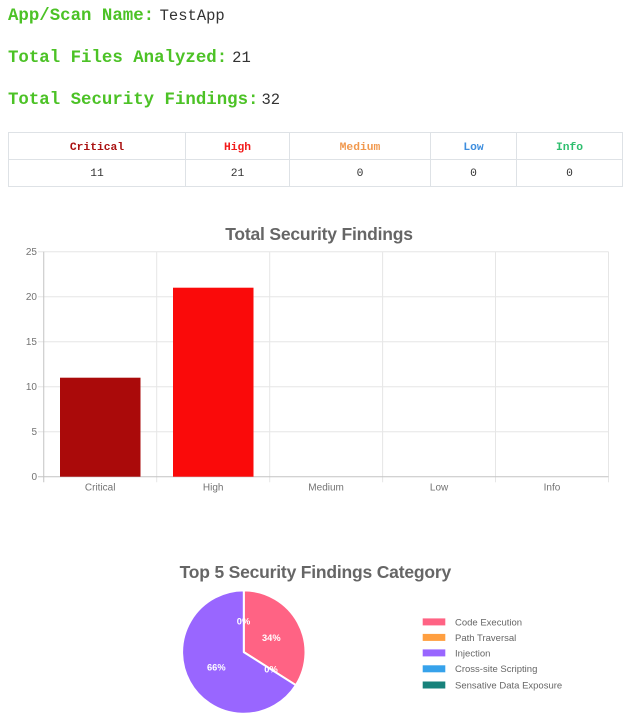 The image size is (634, 720). What do you see at coordinates (439, 488) in the screenshot?
I see `svg-text: Low` at bounding box center [439, 488].